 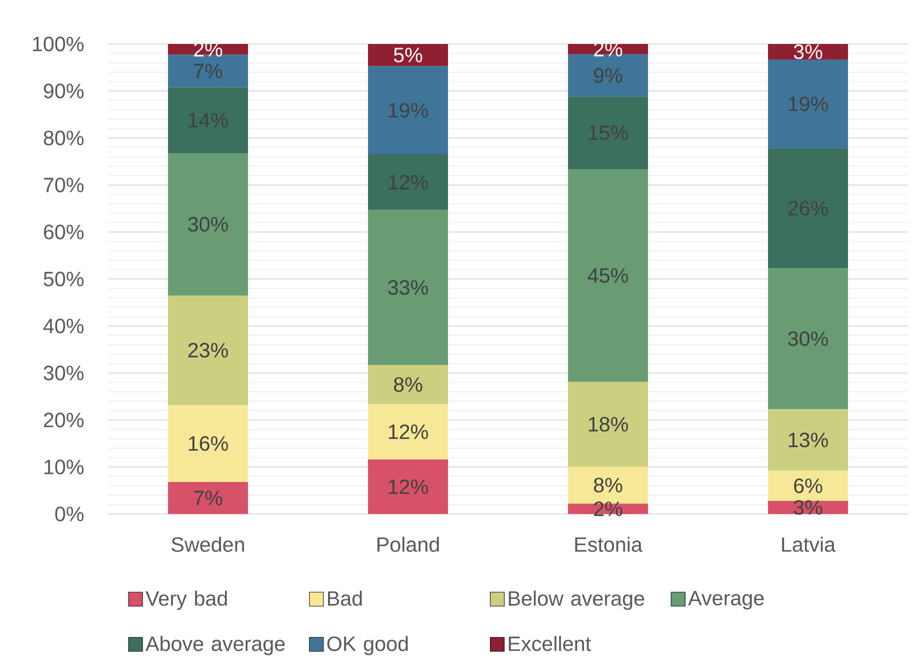 I want to click on data-label: 23%, so click(x=208, y=350).